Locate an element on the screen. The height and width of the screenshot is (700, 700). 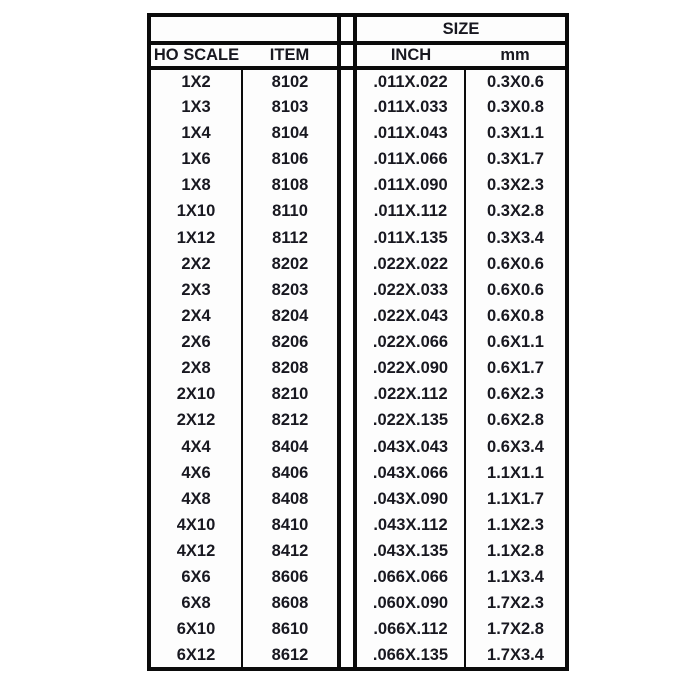
mm-cell: 0.6X0.8 is located at coordinates (515, 315).